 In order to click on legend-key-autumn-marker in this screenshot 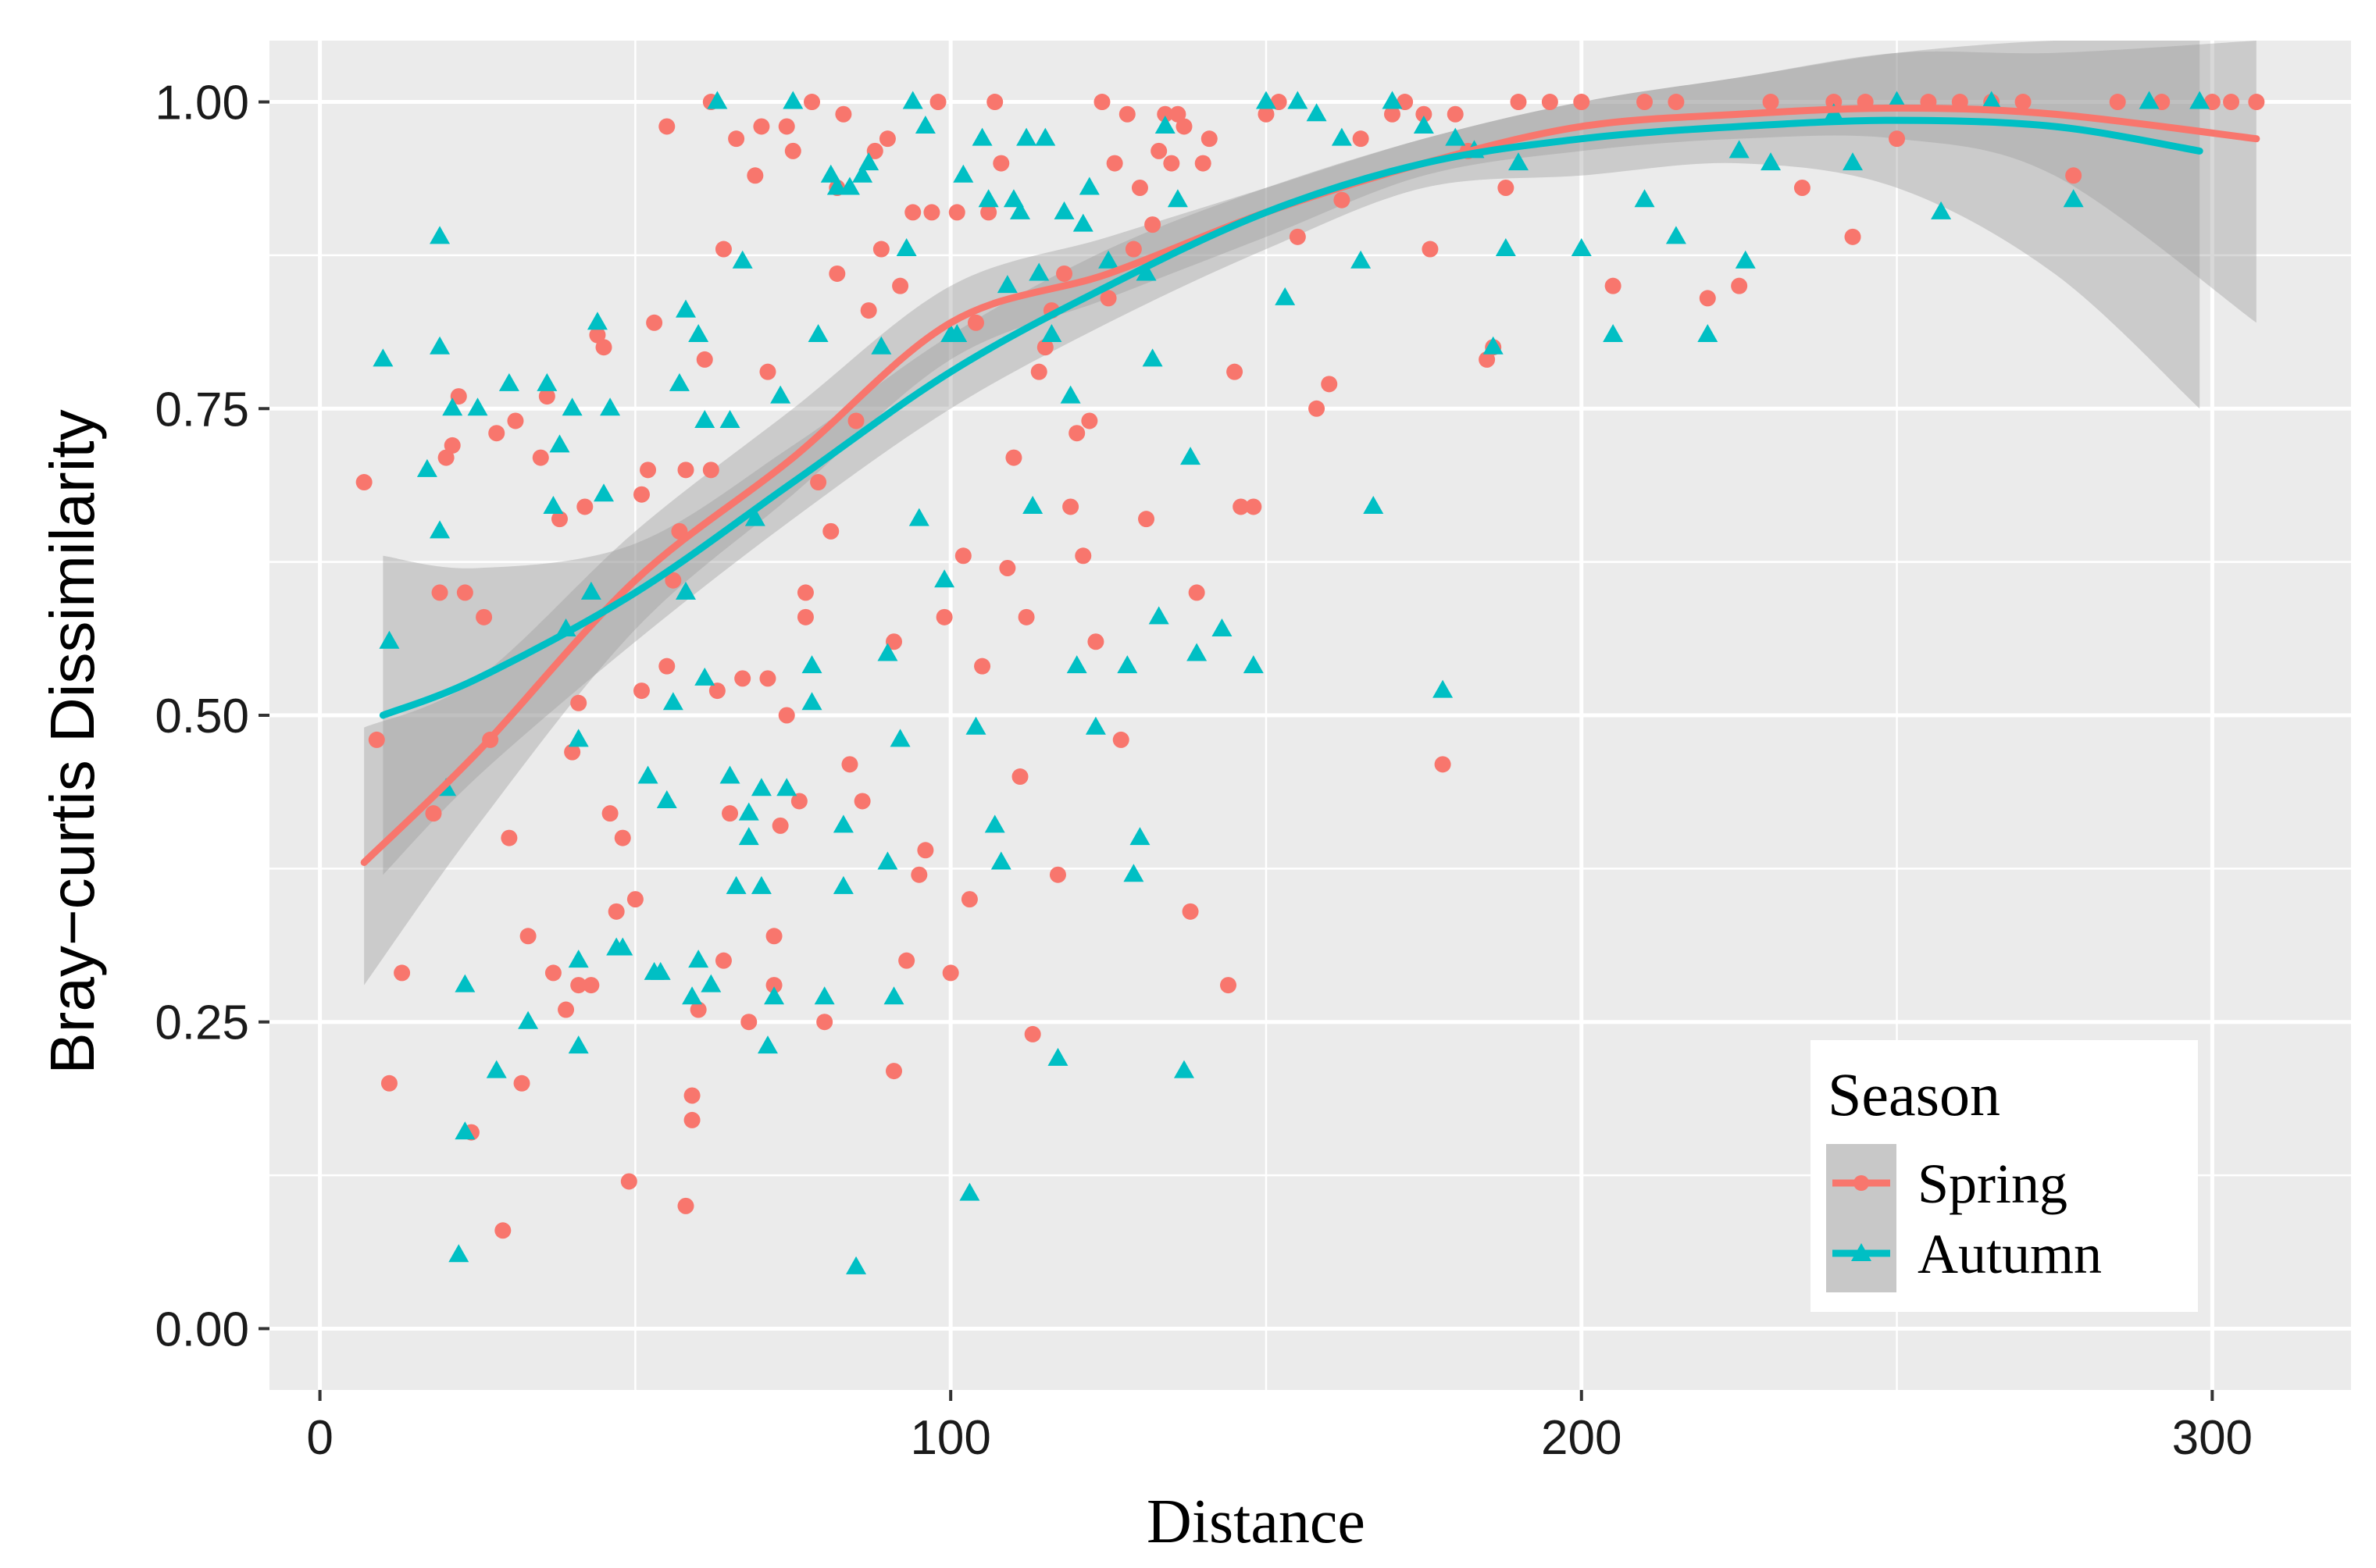, I will do `click(1861, 1252)`.